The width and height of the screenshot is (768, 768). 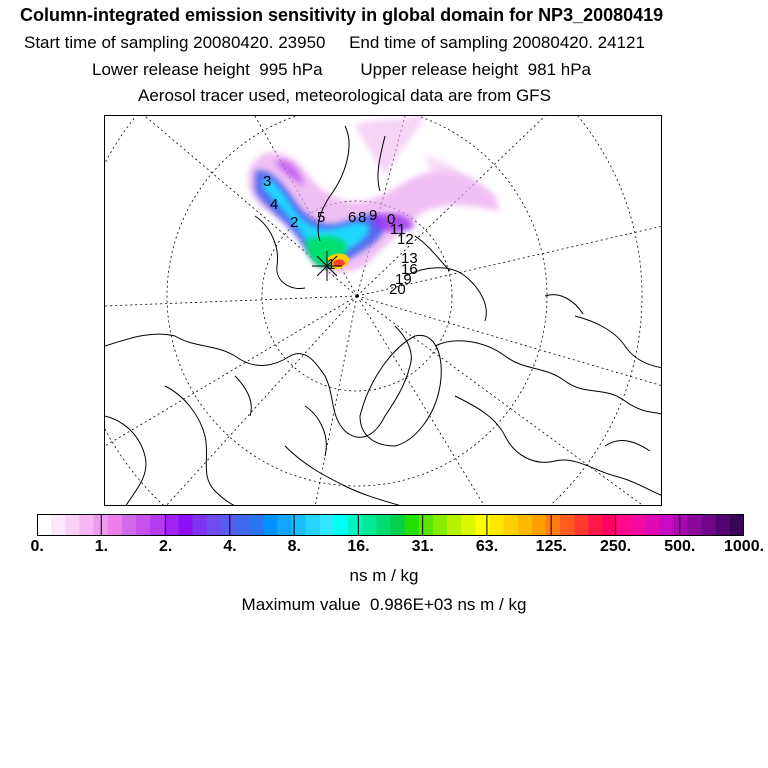 What do you see at coordinates (373, 215) in the screenshot?
I see `marker-9: 9` at bounding box center [373, 215].